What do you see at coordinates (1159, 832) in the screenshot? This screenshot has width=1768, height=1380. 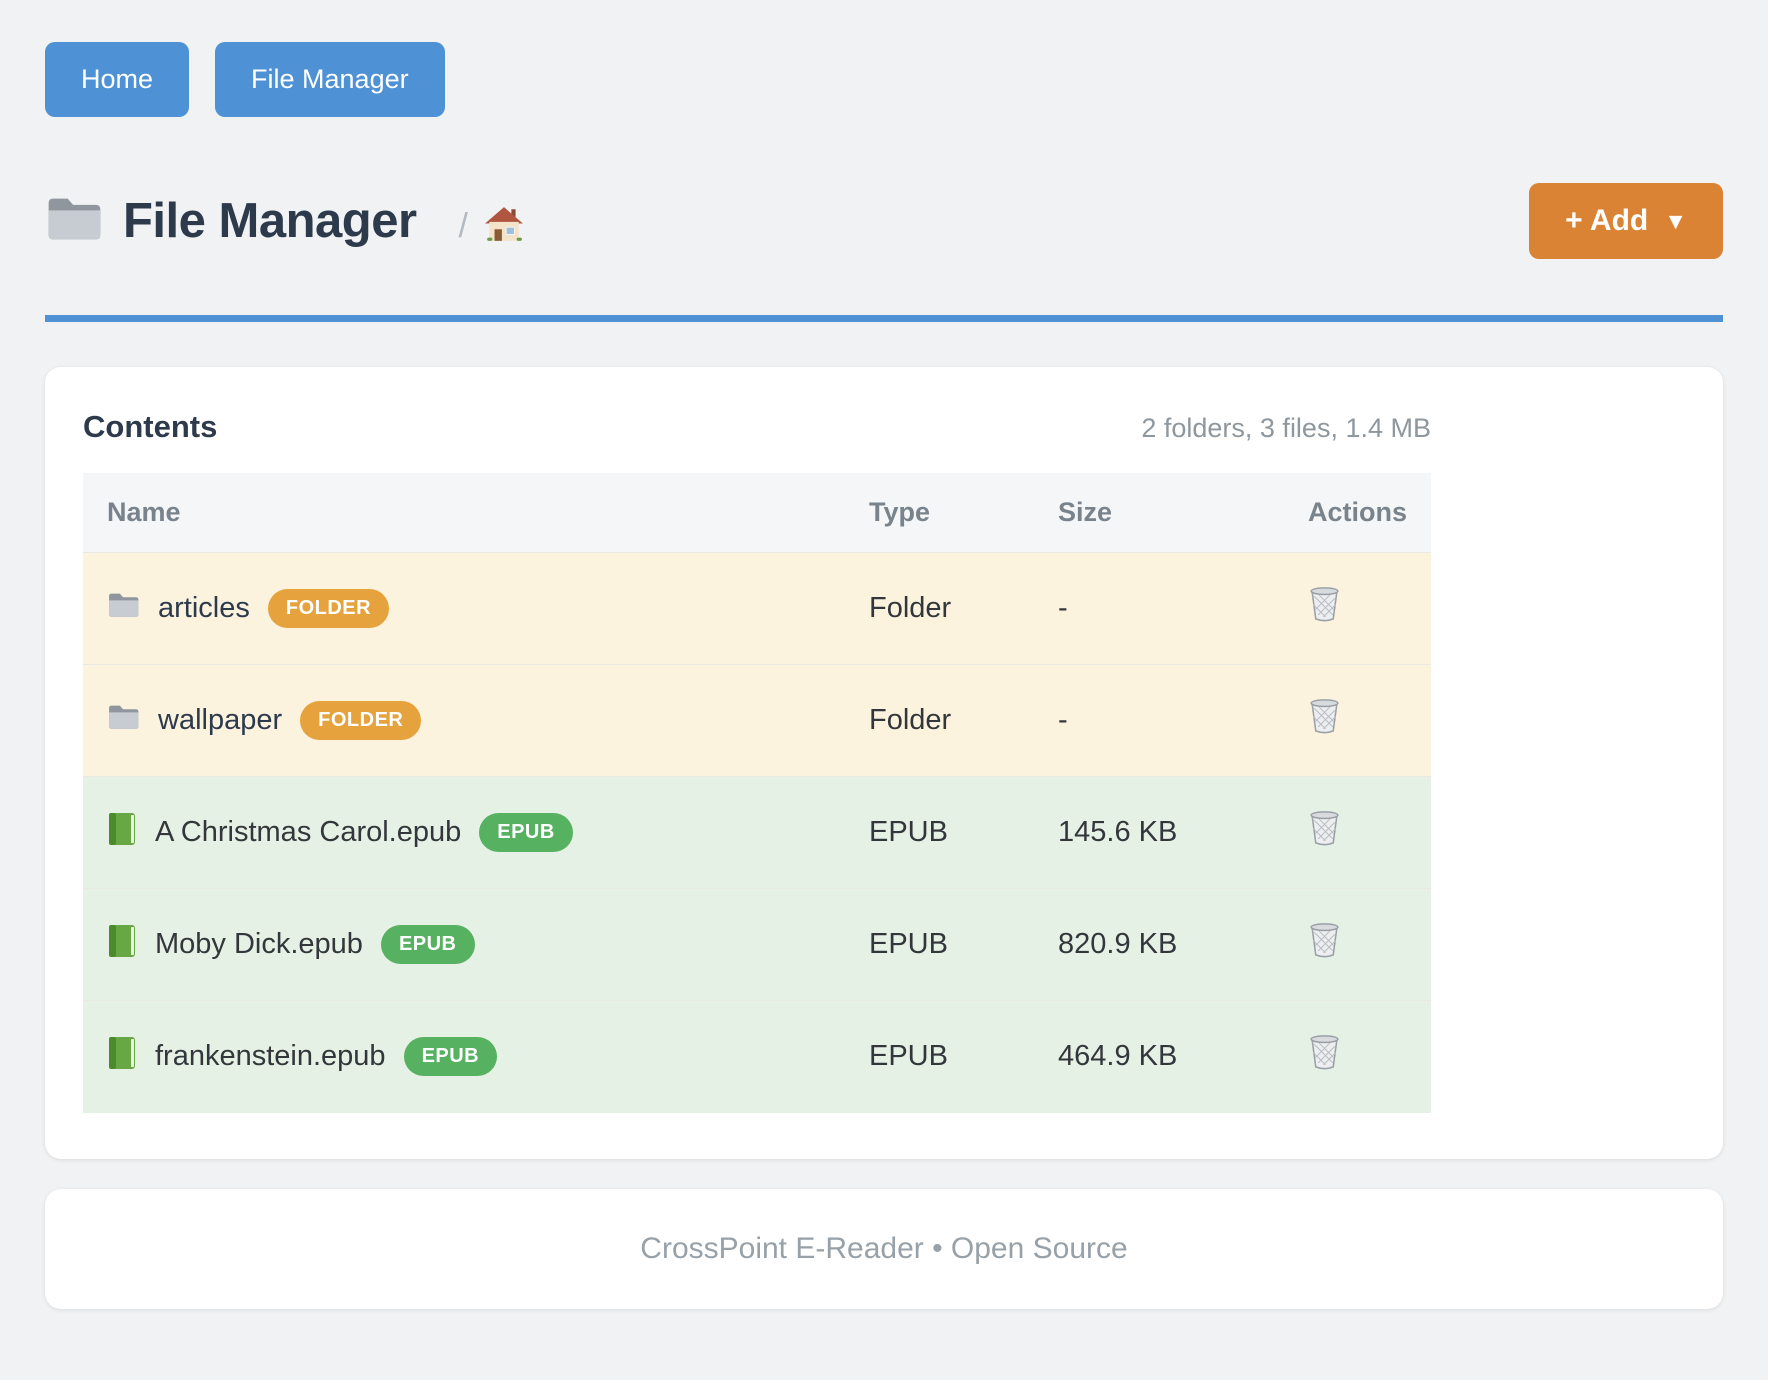 I see `size-cell: 145.6 KB` at bounding box center [1159, 832].